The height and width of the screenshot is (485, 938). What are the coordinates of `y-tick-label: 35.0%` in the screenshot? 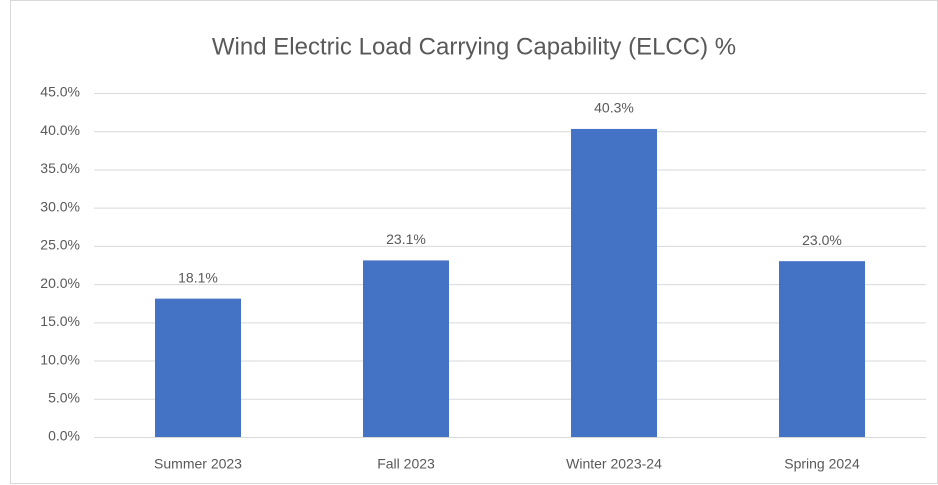 It's located at (60, 168).